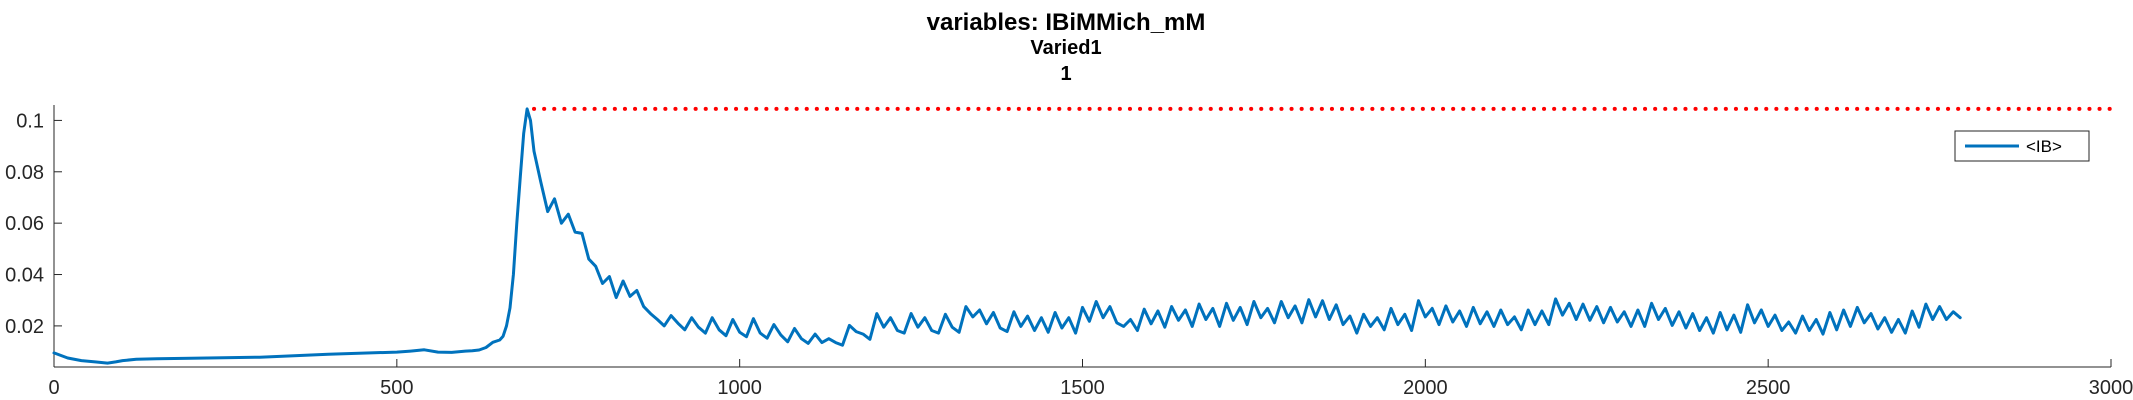 This screenshot has height=400, width=2133. Describe the element at coordinates (1768, 388) in the screenshot. I see `x-tick-label: 2500` at that location.